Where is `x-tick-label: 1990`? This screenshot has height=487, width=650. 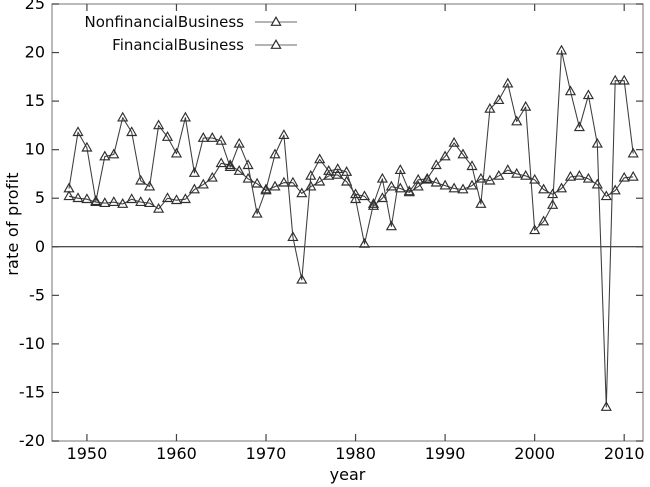 x-tick-label: 1990 is located at coordinates (445, 453).